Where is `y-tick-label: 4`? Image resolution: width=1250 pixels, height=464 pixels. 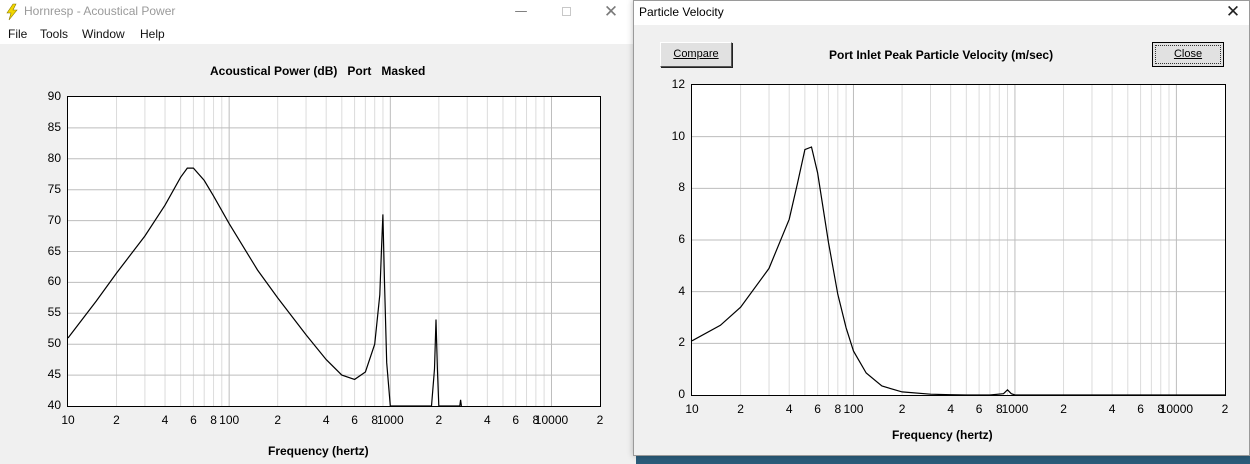
y-tick-label: 4 is located at coordinates (681, 290).